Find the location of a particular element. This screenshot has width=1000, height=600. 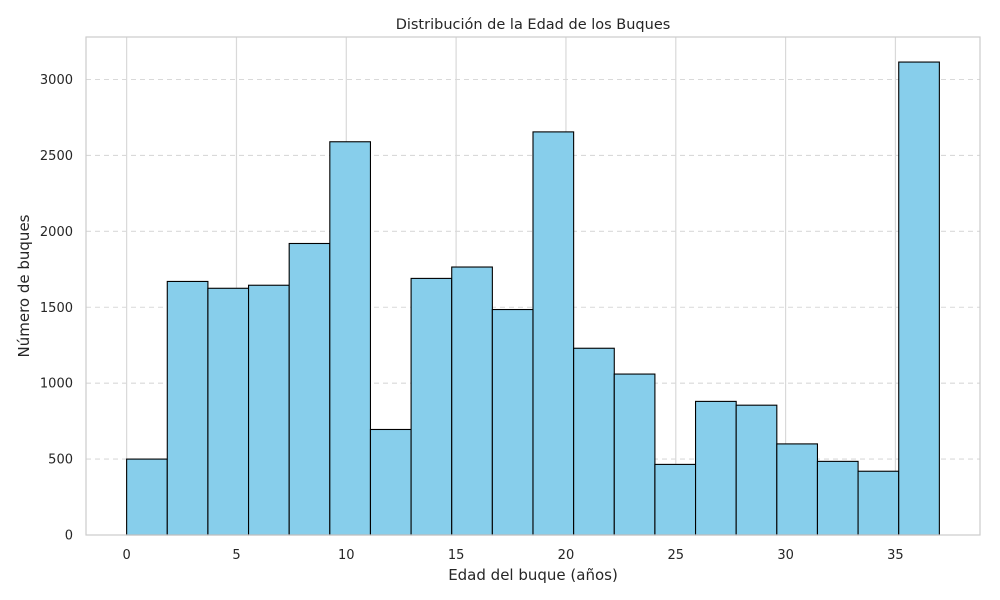

x-tick-label: 5 is located at coordinates (236, 555).